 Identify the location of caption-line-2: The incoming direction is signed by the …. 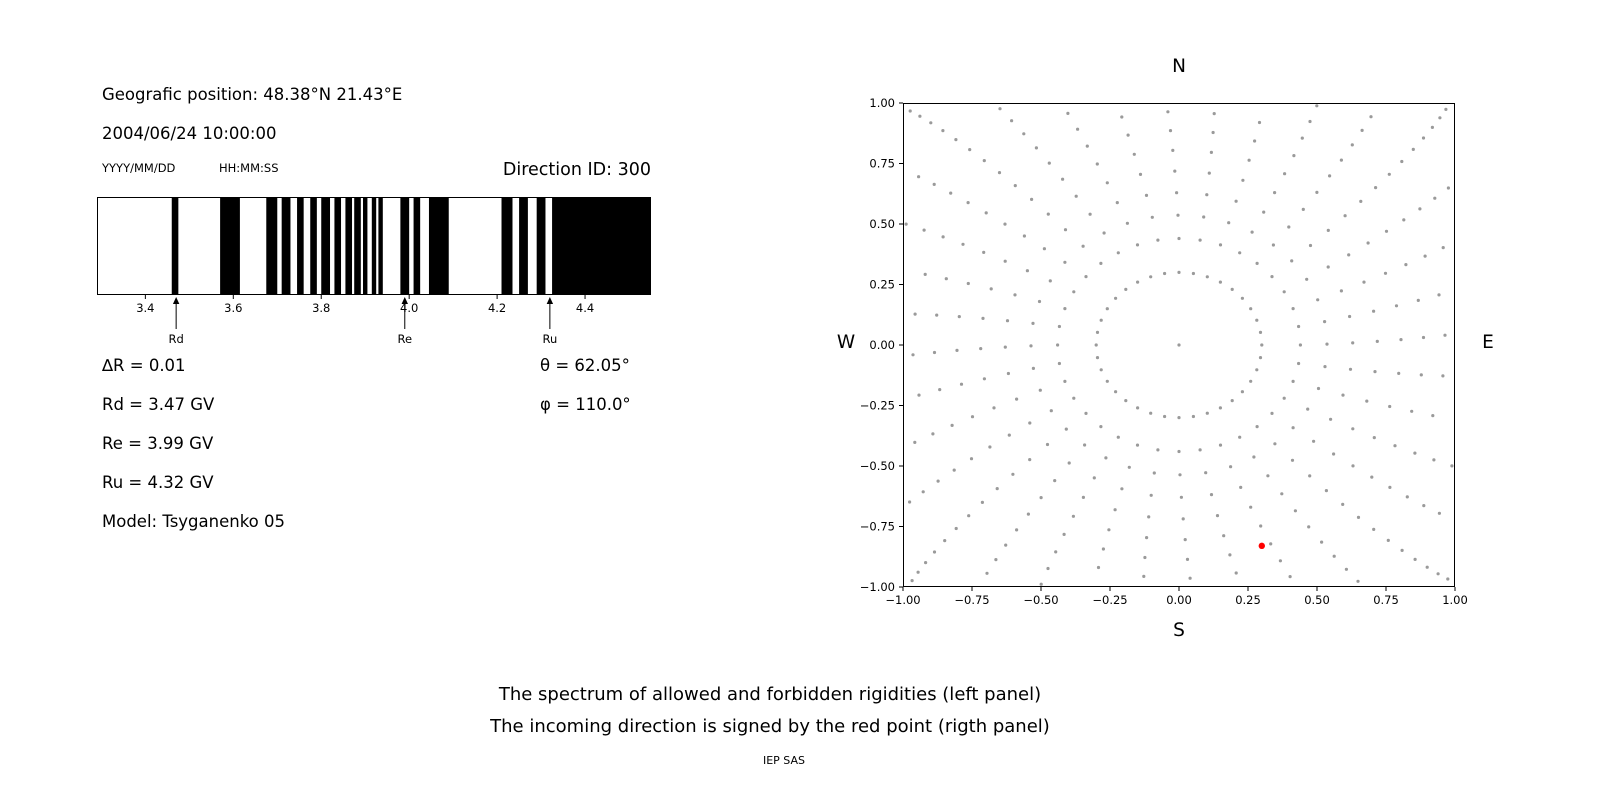
(770, 726).